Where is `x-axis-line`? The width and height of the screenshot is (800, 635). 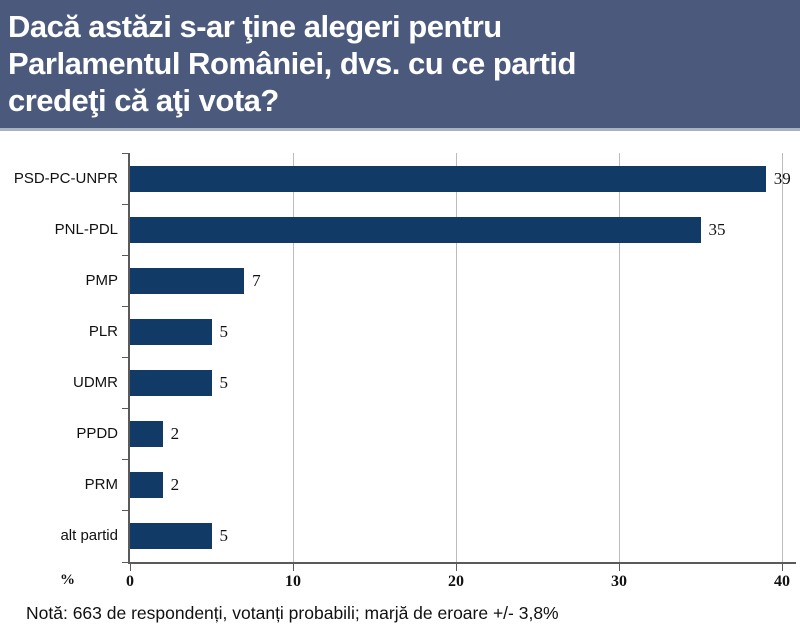 x-axis-line is located at coordinates (462, 563).